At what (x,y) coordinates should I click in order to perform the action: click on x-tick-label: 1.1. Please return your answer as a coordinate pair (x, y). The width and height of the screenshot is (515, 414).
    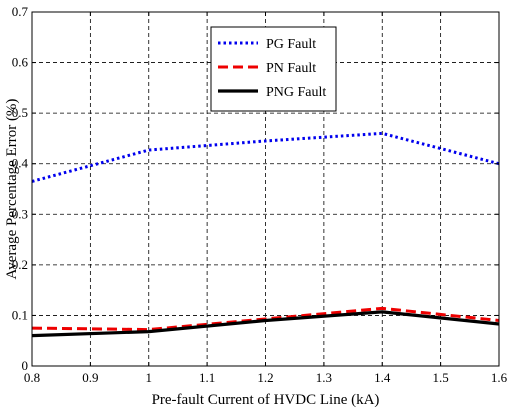
    Looking at the image, I should click on (207, 377).